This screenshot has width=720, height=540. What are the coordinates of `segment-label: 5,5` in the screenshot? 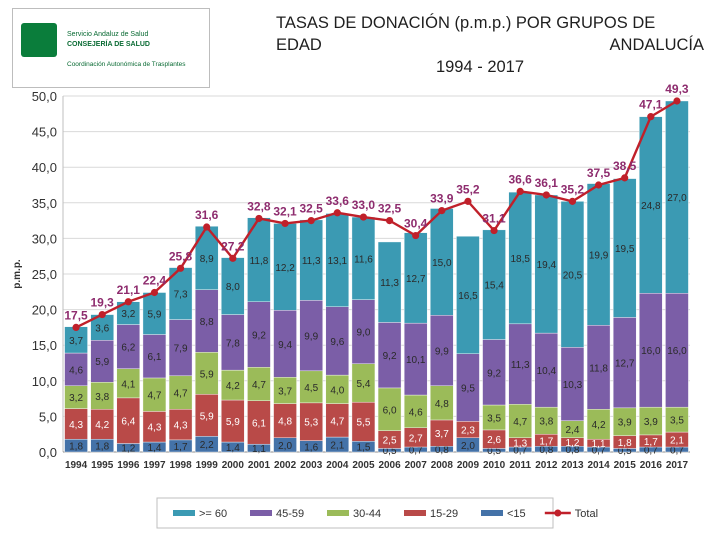 It's located at (363, 423).